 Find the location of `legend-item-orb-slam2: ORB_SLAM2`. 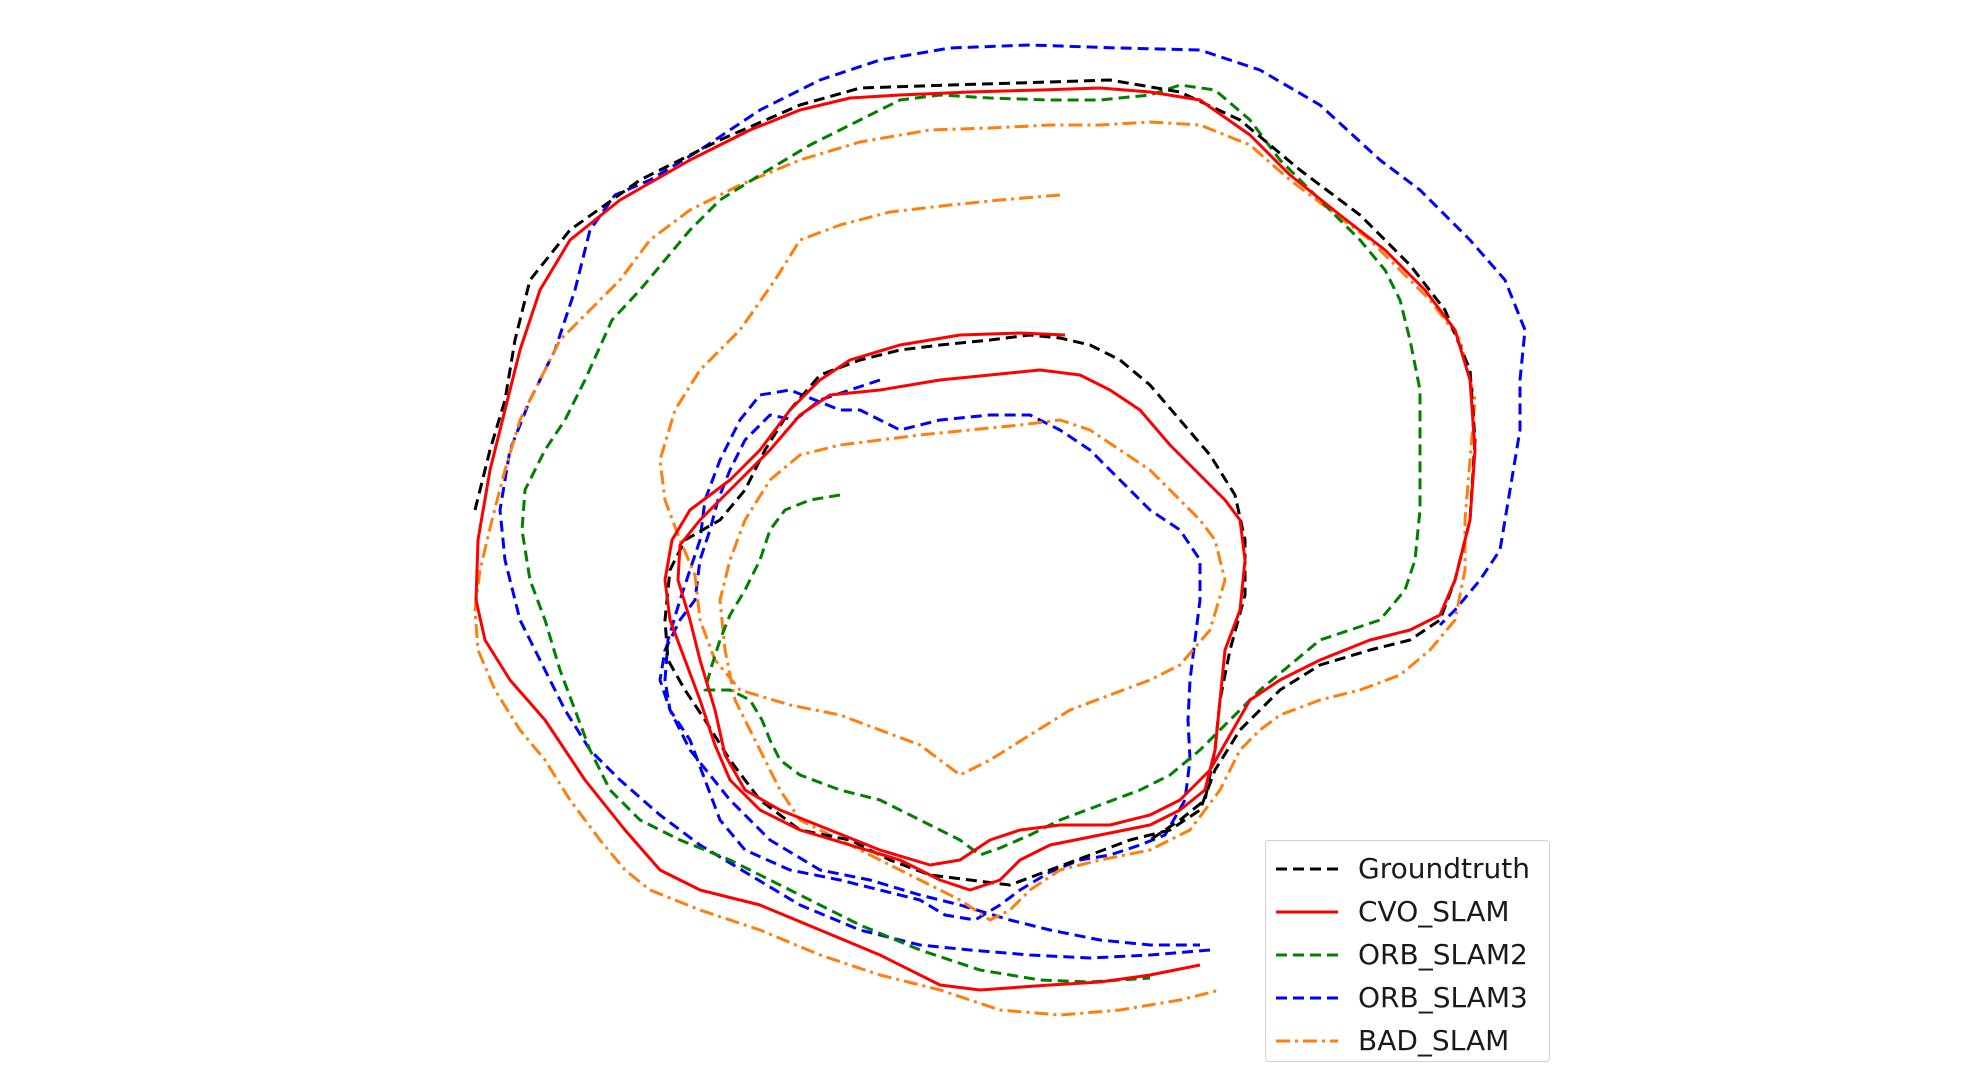

legend-item-orb-slam2: ORB_SLAM2 is located at coordinates (1407, 955).